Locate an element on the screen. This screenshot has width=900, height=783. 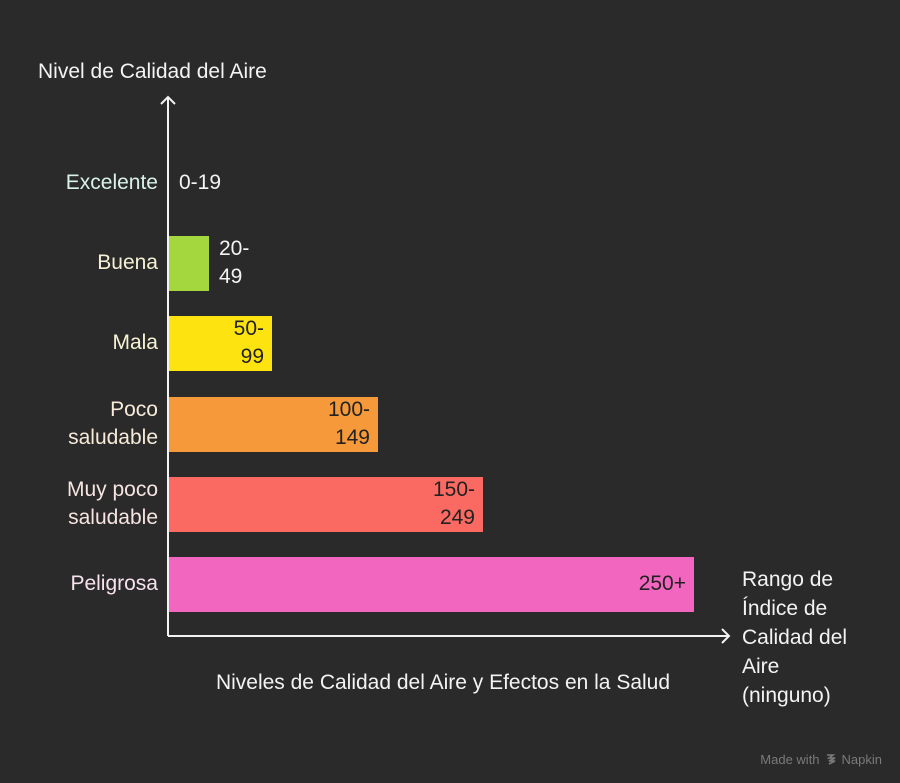
data-label-line: 49 is located at coordinates (231, 276).